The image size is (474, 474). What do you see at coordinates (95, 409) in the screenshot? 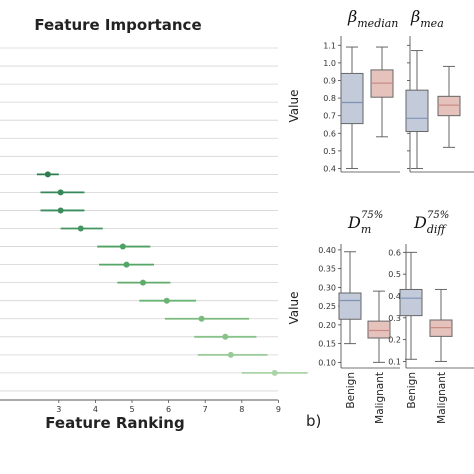
I see `x-tick-label: 4` at bounding box center [95, 409].